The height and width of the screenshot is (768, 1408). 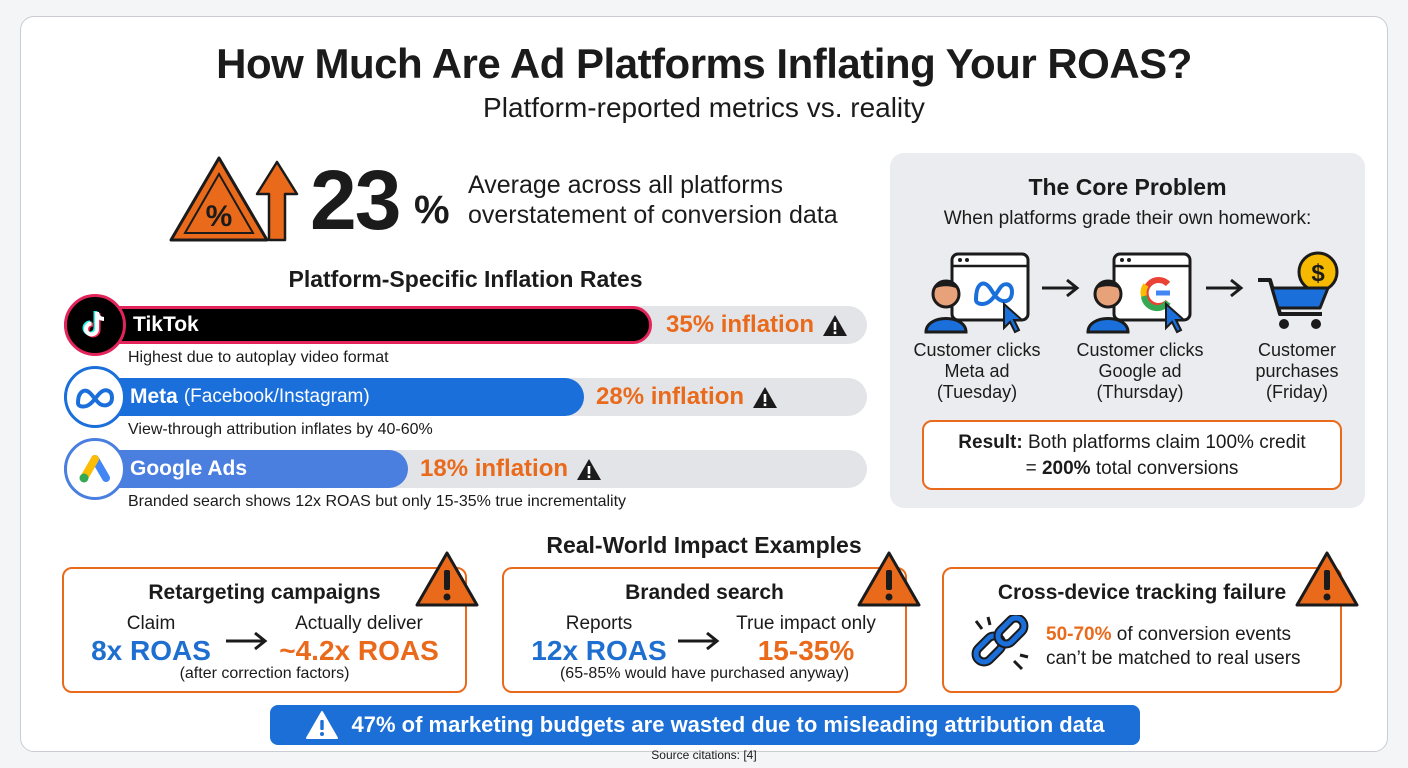 What do you see at coordinates (1173, 658) in the screenshot?
I see `example-cross-device-line2: can’t be matched to real users` at bounding box center [1173, 658].